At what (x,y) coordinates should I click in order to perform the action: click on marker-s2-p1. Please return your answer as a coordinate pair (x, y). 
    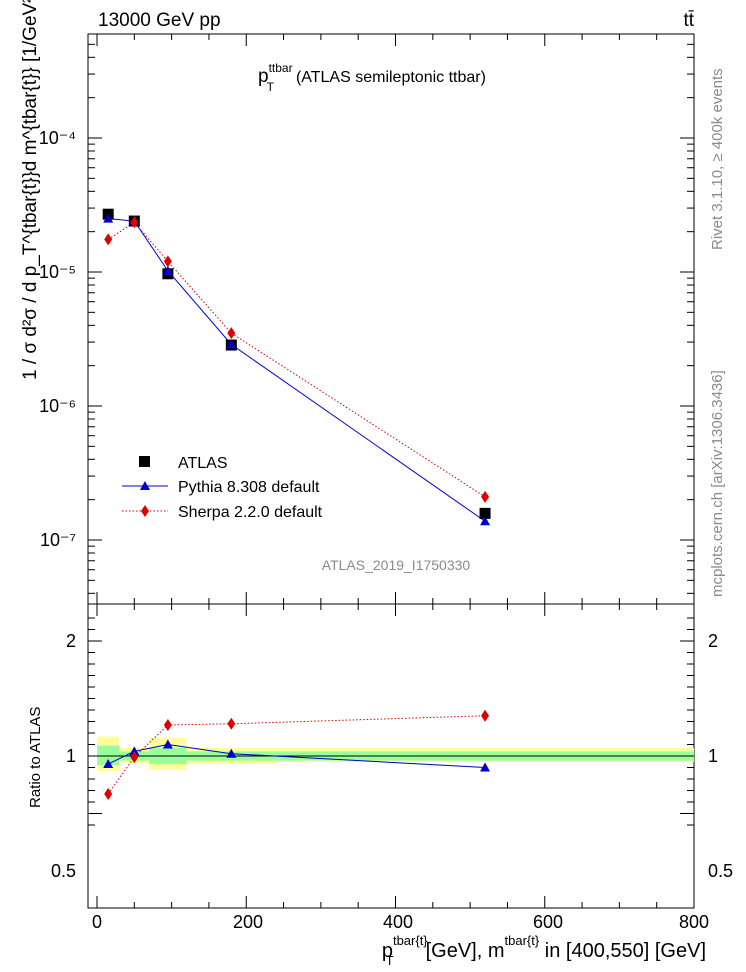
    Looking at the image, I should click on (134, 222).